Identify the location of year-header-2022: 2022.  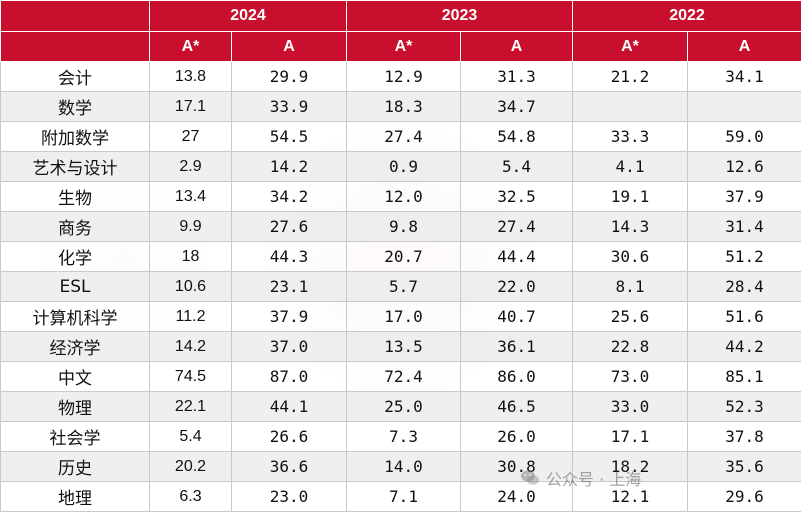
(686, 16).